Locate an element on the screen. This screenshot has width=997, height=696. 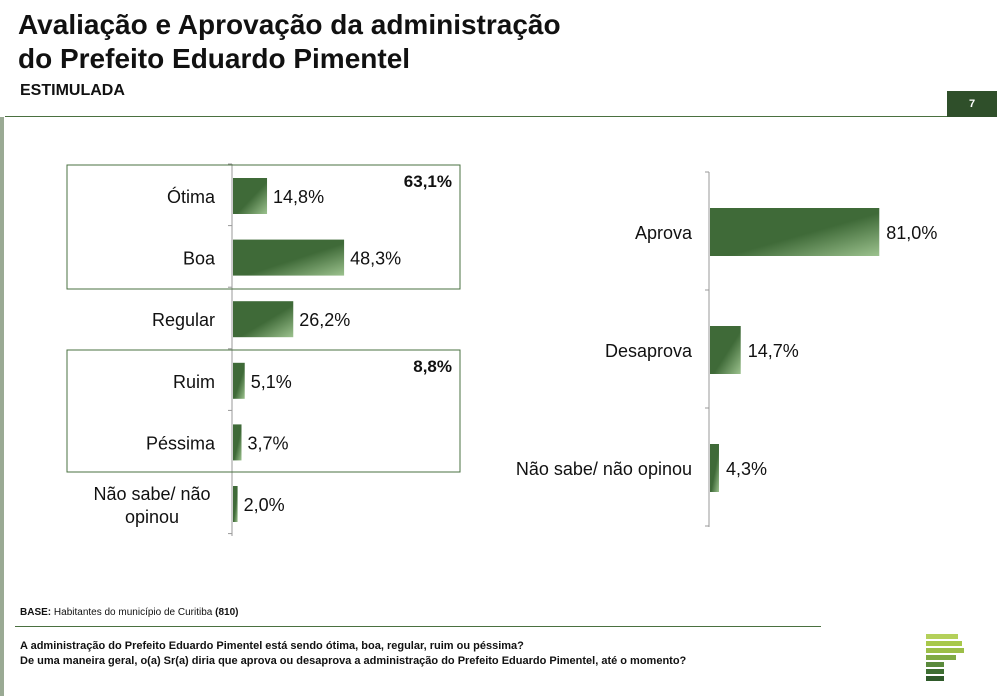
footer-divider is located at coordinates (418, 626).